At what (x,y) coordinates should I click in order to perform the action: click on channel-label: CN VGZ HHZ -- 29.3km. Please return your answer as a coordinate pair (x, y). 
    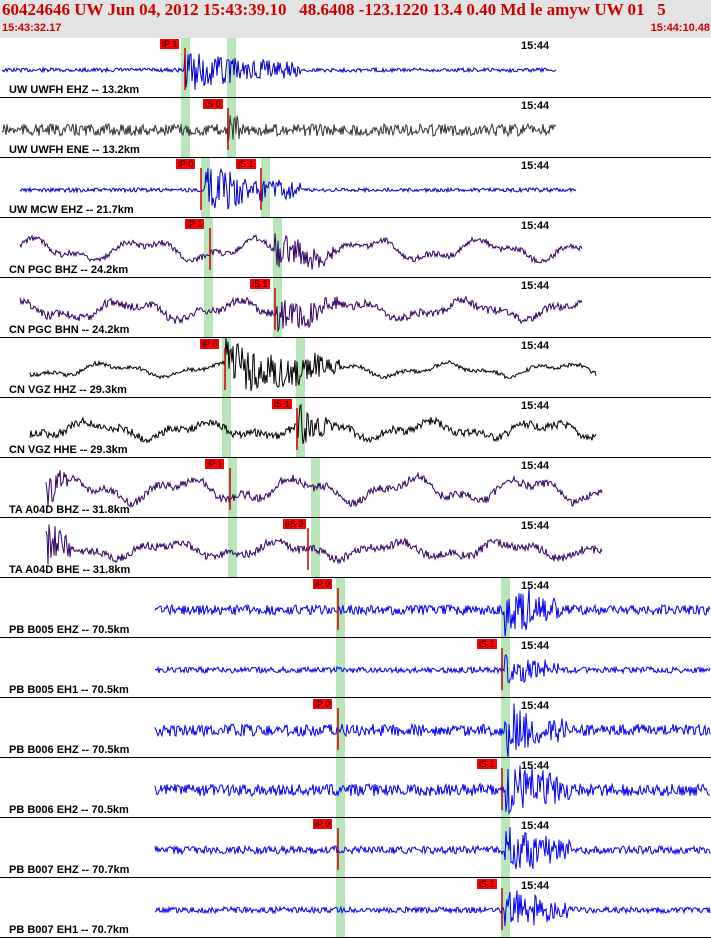
    Looking at the image, I should click on (68, 390).